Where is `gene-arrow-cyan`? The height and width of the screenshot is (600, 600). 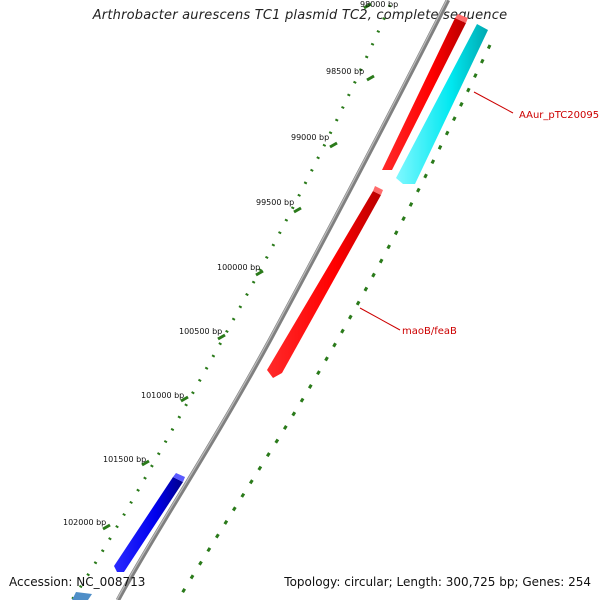
gene-arrow-cyan is located at coordinates (442, 104).